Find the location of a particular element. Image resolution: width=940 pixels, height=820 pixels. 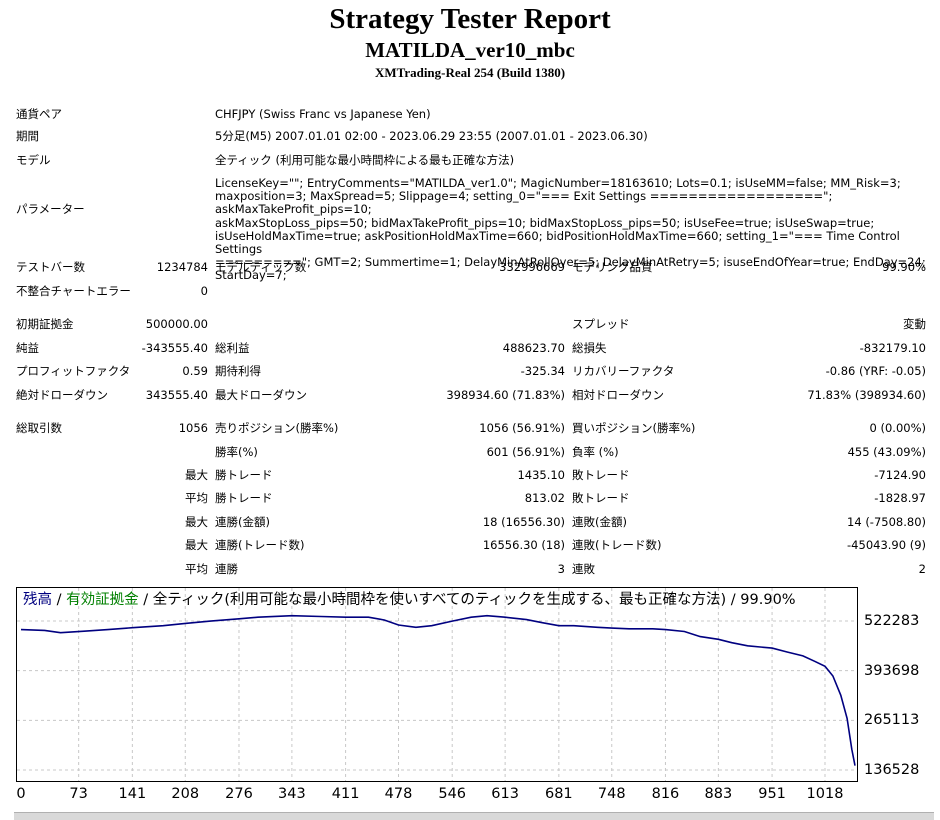

avg-cons-wins-label: 連勝 is located at coordinates (226, 569).